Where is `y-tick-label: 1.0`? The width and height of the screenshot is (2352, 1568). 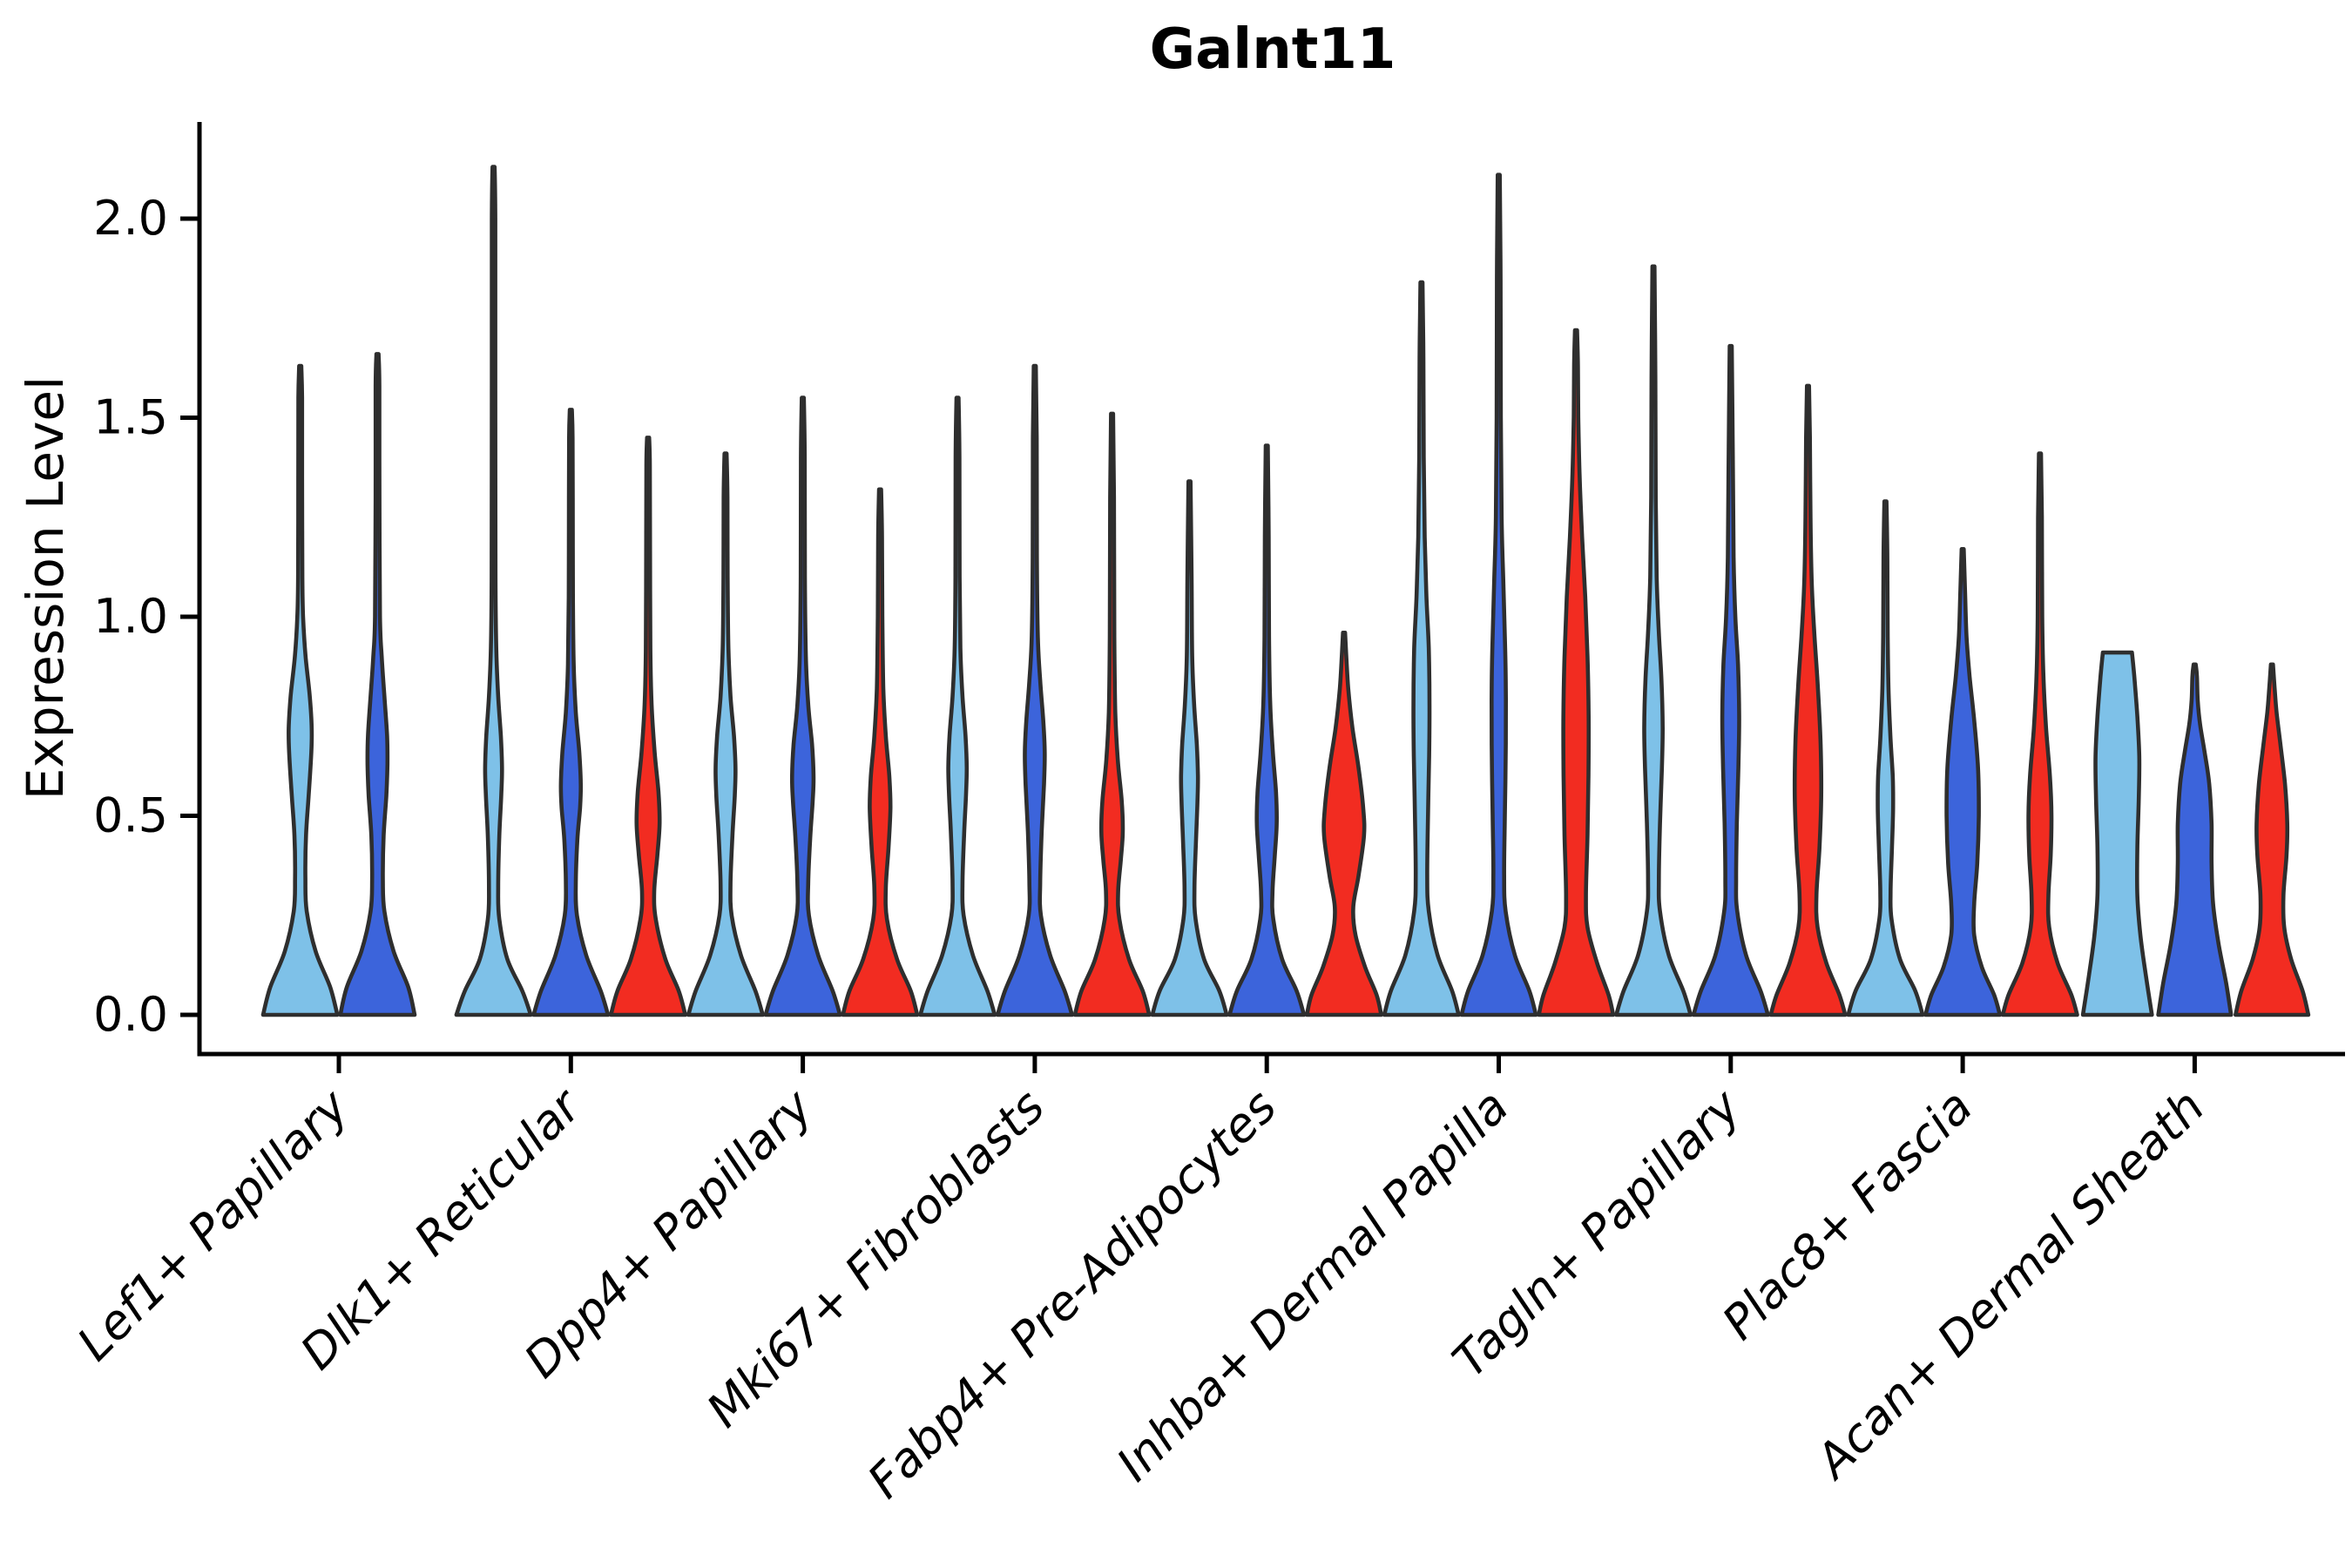
y-tick-label: 1.0 is located at coordinates (130, 616).